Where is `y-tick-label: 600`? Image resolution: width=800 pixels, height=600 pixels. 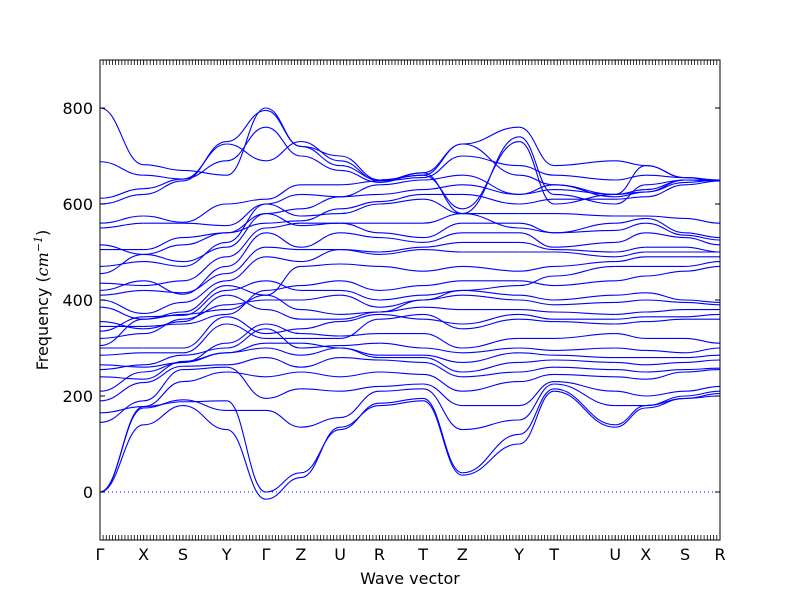 y-tick-label: 600 is located at coordinates (77, 204).